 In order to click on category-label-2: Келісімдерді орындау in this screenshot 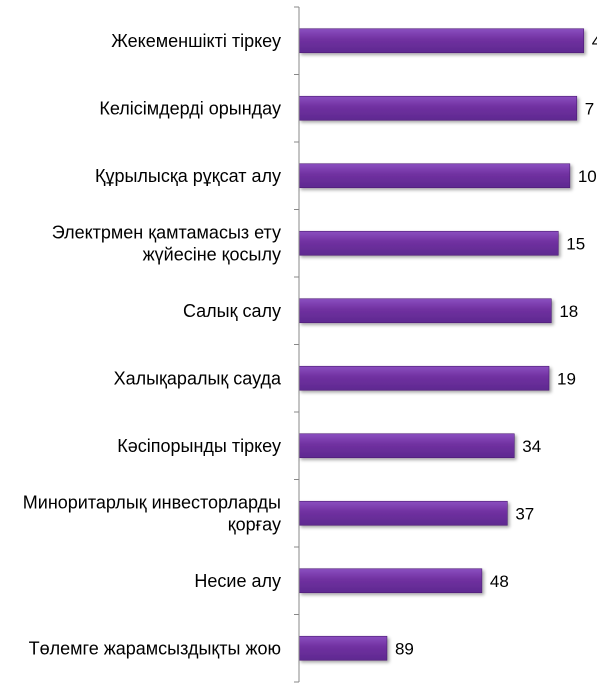, I will do `click(190, 108)`.